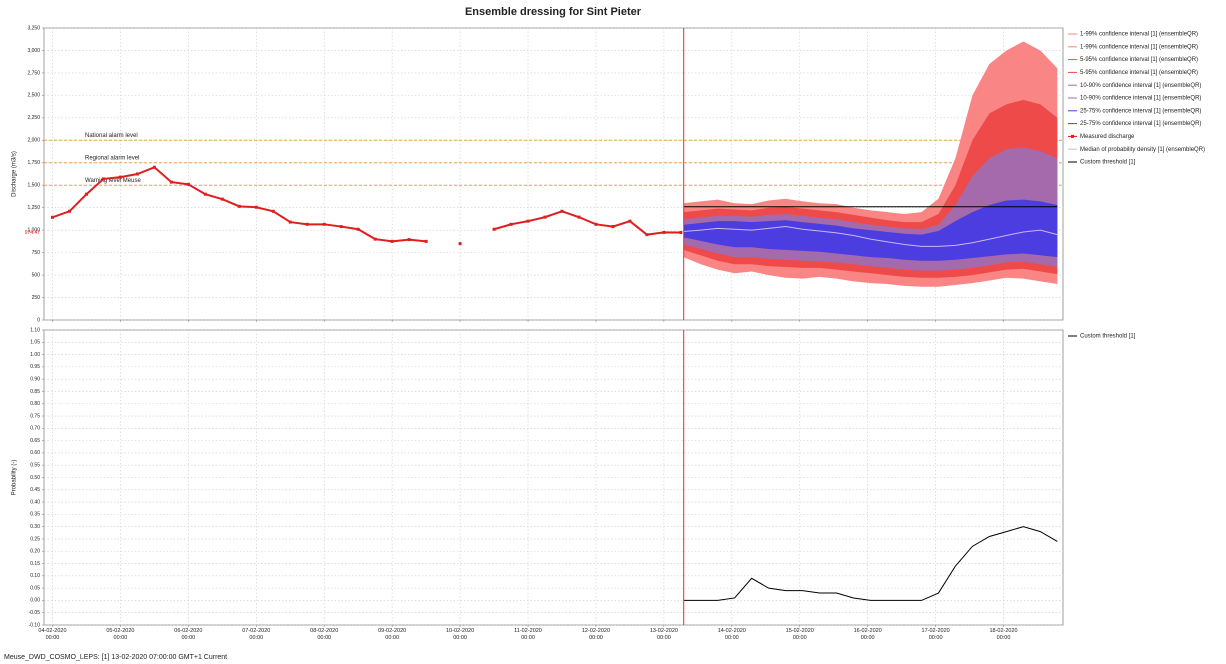 This screenshot has height=664, width=1226. Describe the element at coordinates (35, 527) in the screenshot. I see `y-tick-label: 0.30` at that location.